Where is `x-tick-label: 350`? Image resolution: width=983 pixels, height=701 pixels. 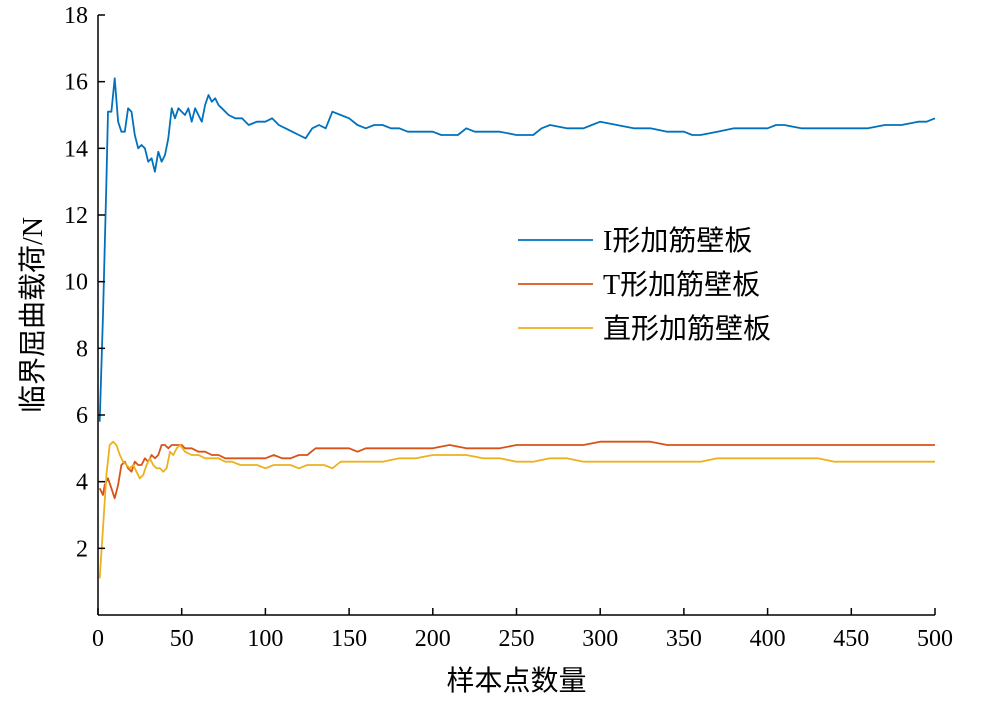
x-tick-label: 350 is located at coordinates (684, 639).